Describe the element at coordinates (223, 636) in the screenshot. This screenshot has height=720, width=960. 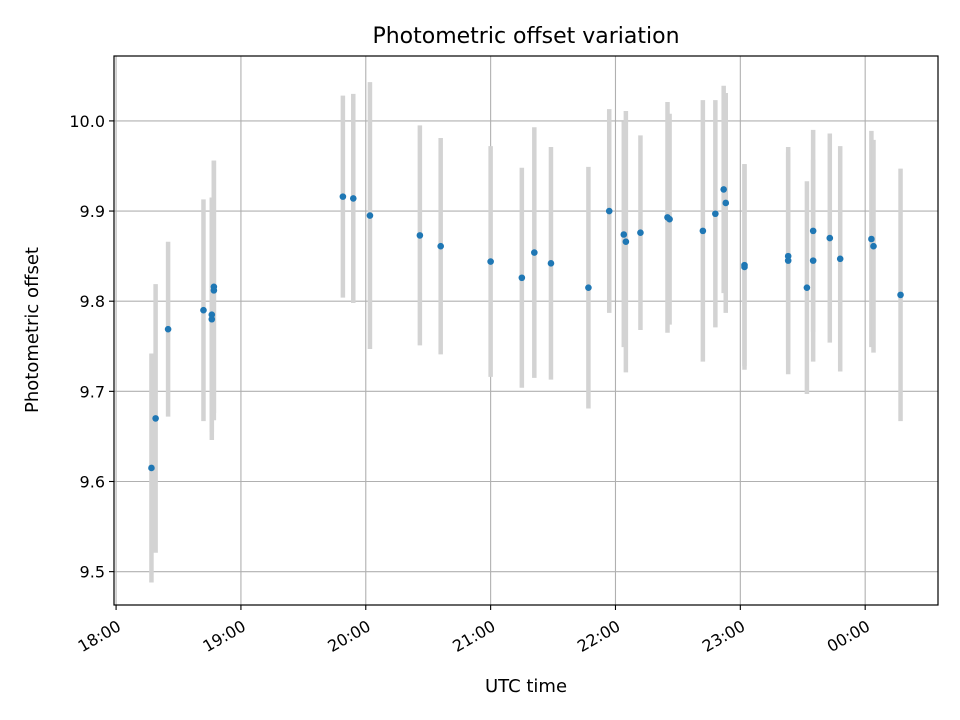
I see `x-tick-label: 19:00` at that location.